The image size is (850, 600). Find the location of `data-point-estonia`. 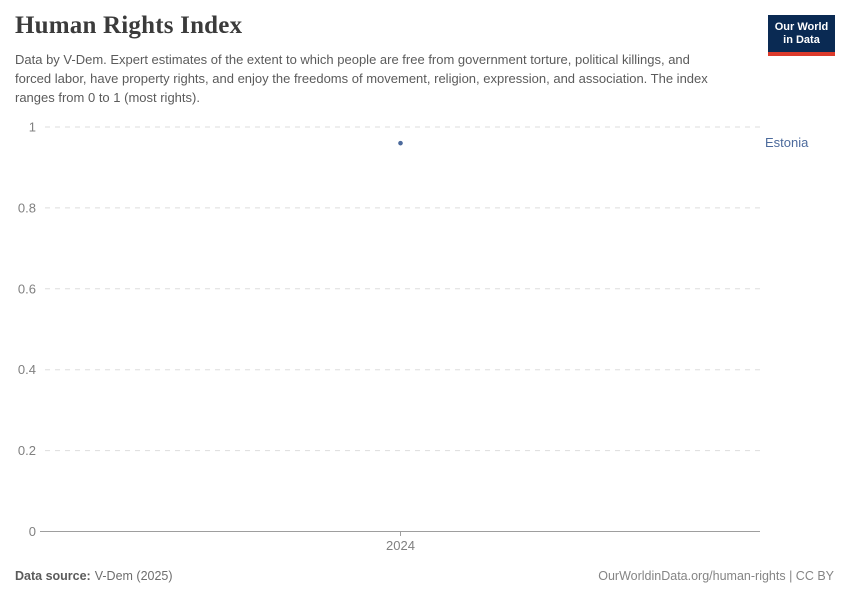

data-point-estonia is located at coordinates (400, 143).